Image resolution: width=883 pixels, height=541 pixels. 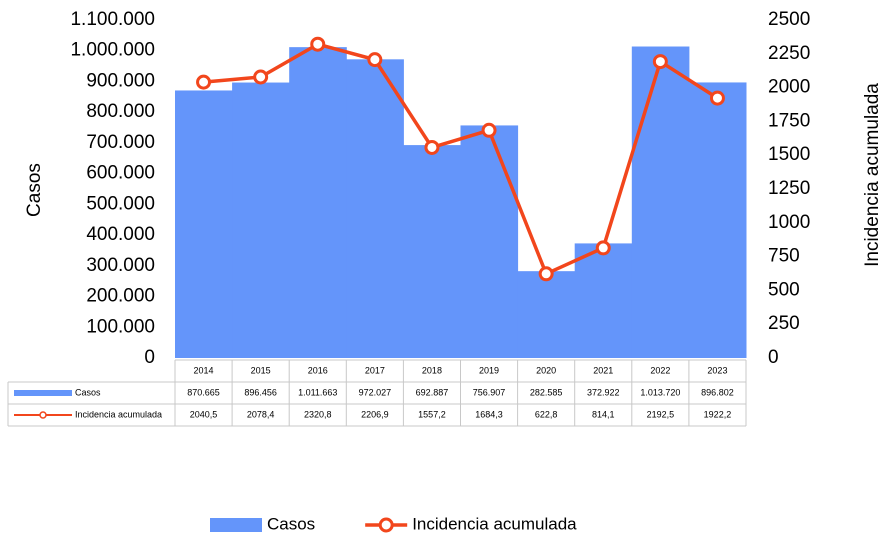 What do you see at coordinates (432, 370) in the screenshot?
I see `x-tick-label: 2018` at bounding box center [432, 370].